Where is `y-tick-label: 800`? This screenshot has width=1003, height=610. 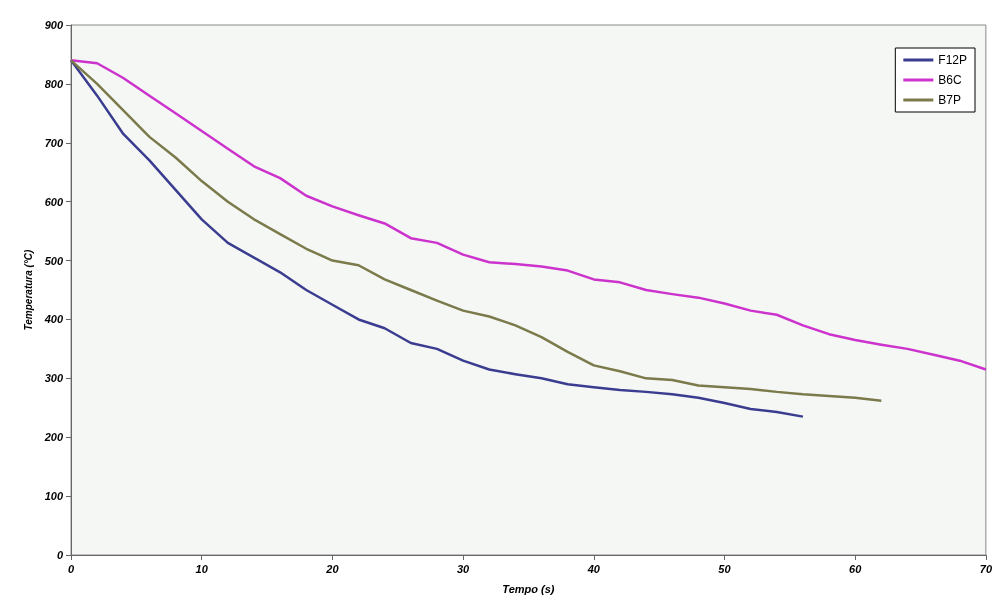 y-tick-label: 800 is located at coordinates (54, 83).